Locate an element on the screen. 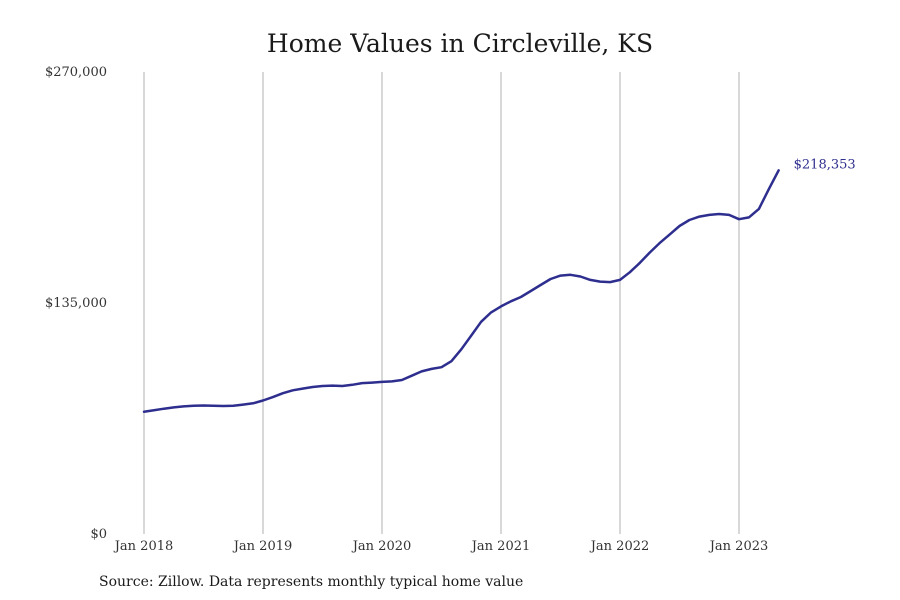 Image resolution: width=900 pixels, height=600 pixels. y-tick-label: $135,000 is located at coordinates (76, 303).